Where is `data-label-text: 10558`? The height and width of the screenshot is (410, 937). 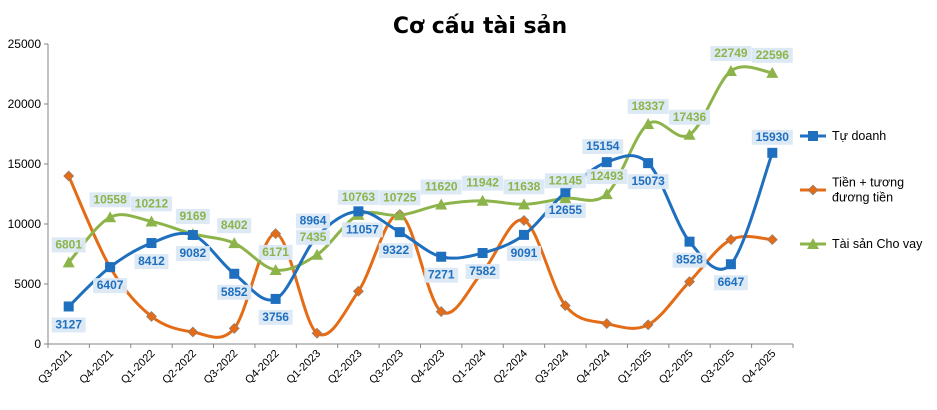
data-label-text: 10558 is located at coordinates (110, 199).